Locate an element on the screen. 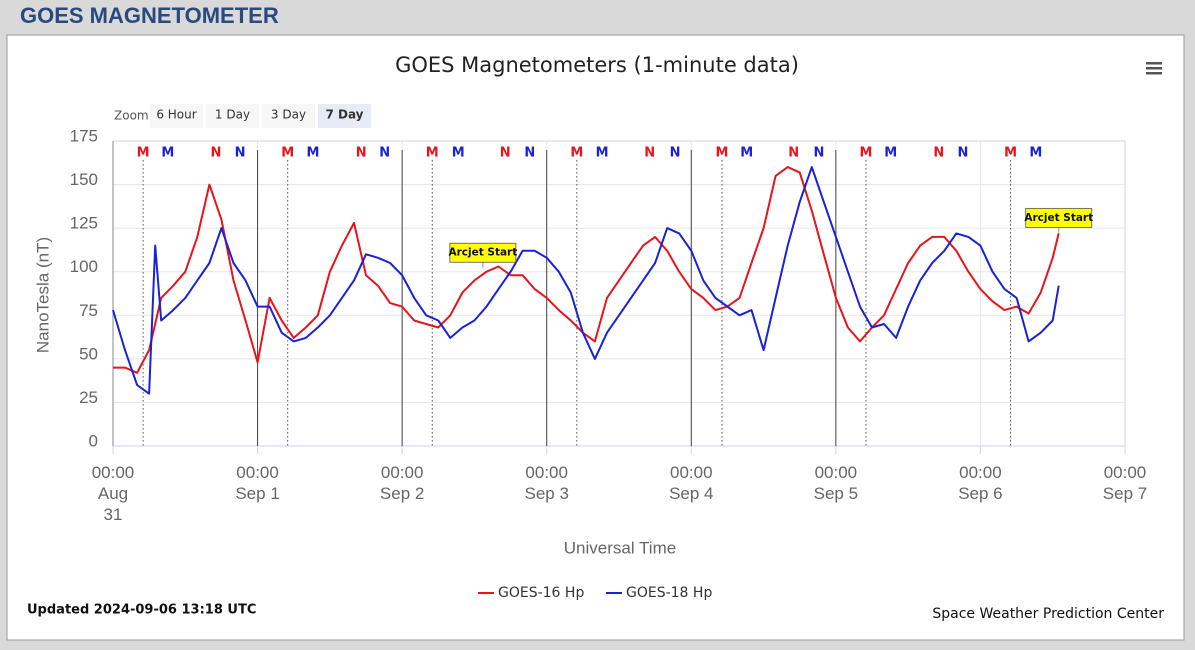 The width and height of the screenshot is (1195, 650). legend-item: GOES-18 Hp is located at coordinates (659, 593).